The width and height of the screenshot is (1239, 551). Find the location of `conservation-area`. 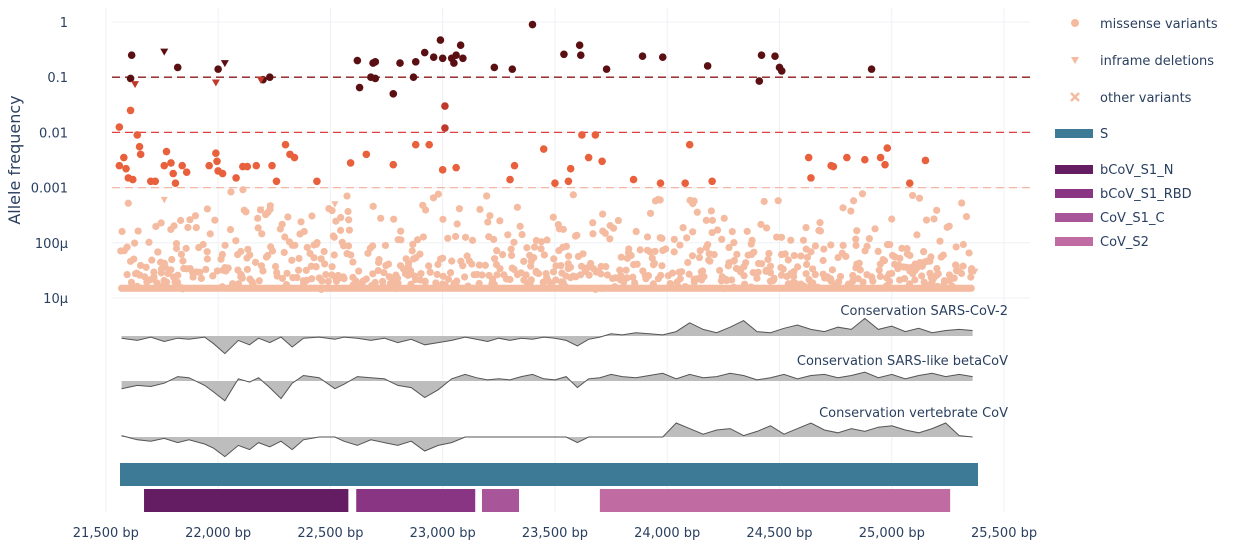

conservation-area is located at coordinates (547, 440).